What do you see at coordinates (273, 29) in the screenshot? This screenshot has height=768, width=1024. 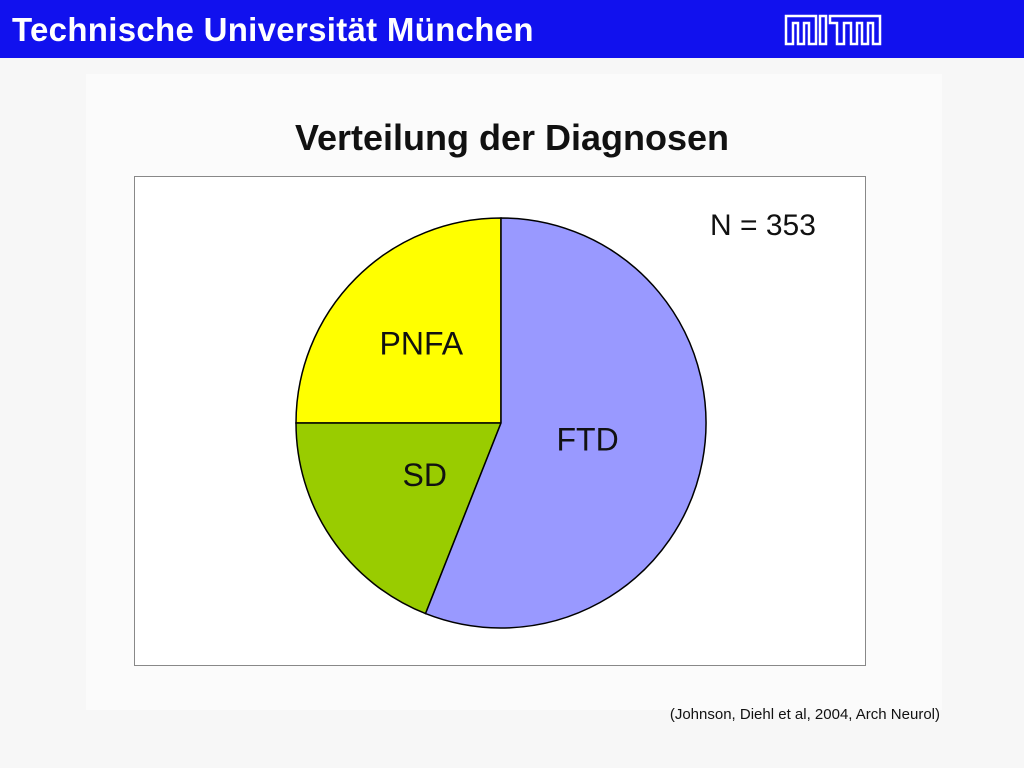 I see `institution-name: Technische Universität München` at bounding box center [273, 29].